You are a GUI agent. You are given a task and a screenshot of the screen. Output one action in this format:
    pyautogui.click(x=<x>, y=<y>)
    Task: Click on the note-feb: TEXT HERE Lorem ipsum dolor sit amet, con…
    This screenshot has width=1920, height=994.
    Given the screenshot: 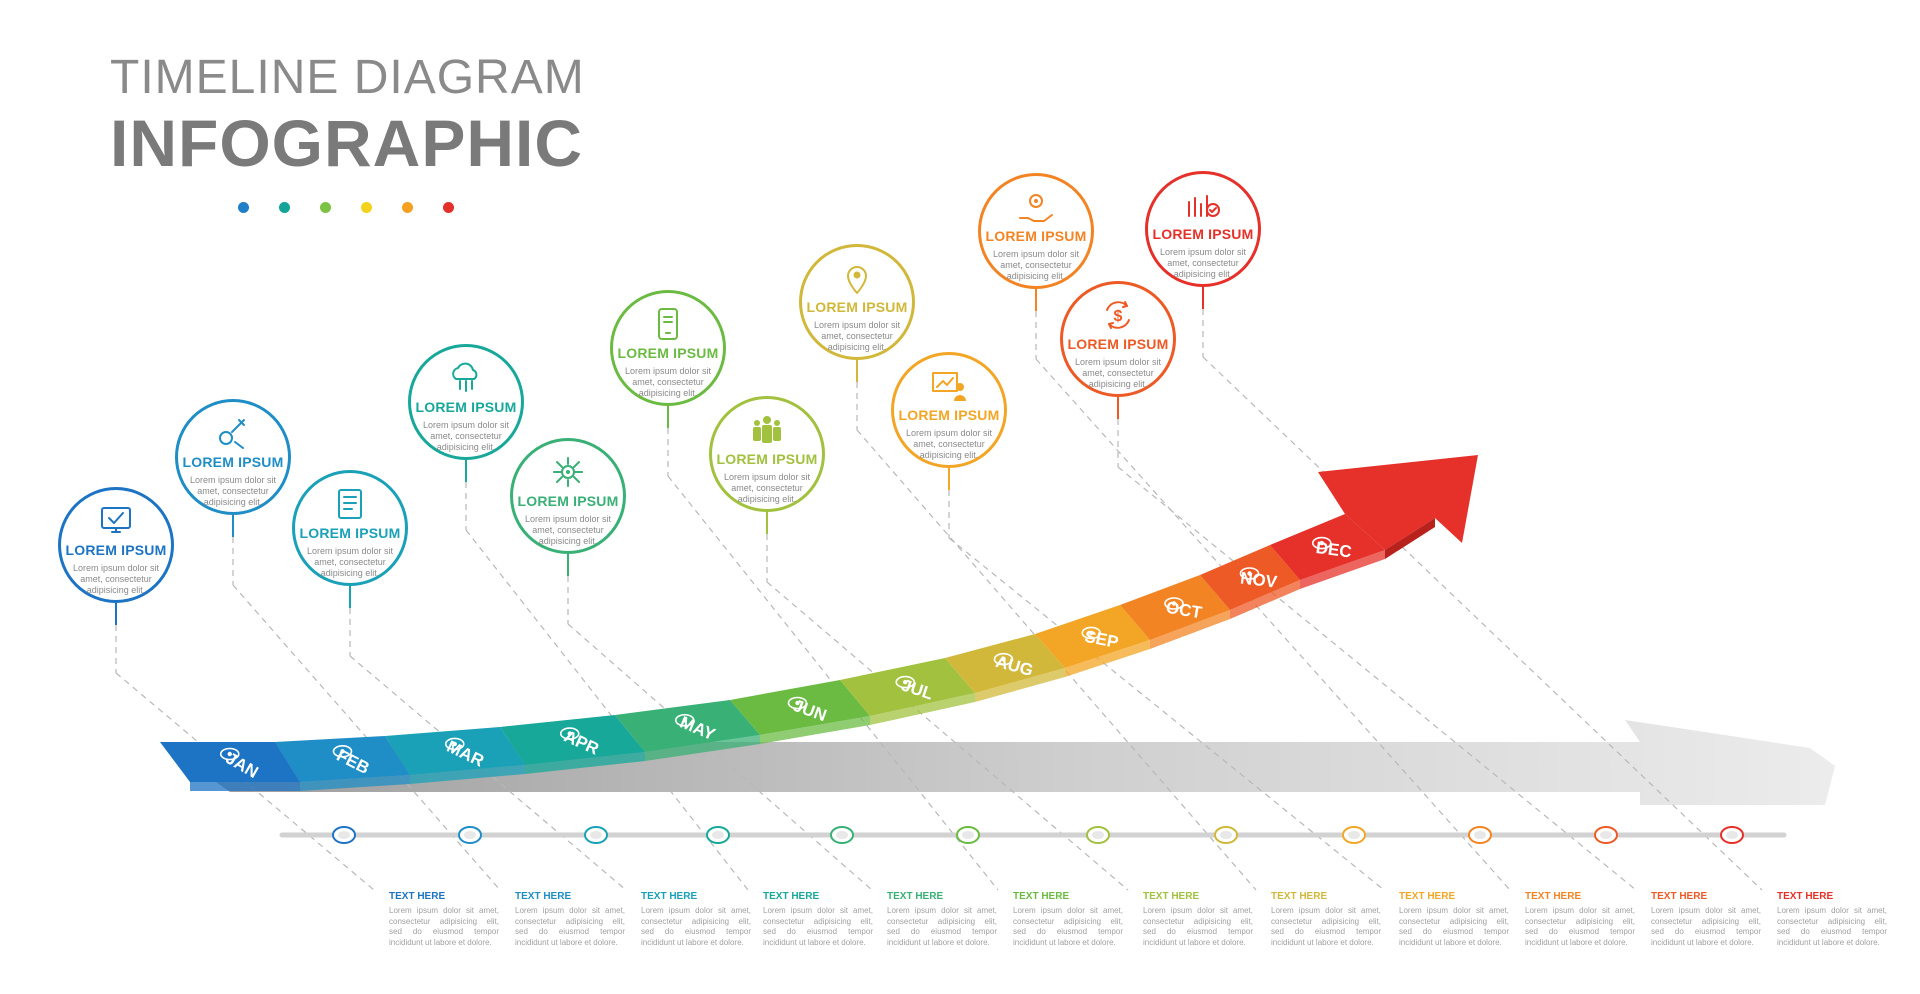 What is the action you would take?
    pyautogui.click(x=570, y=919)
    